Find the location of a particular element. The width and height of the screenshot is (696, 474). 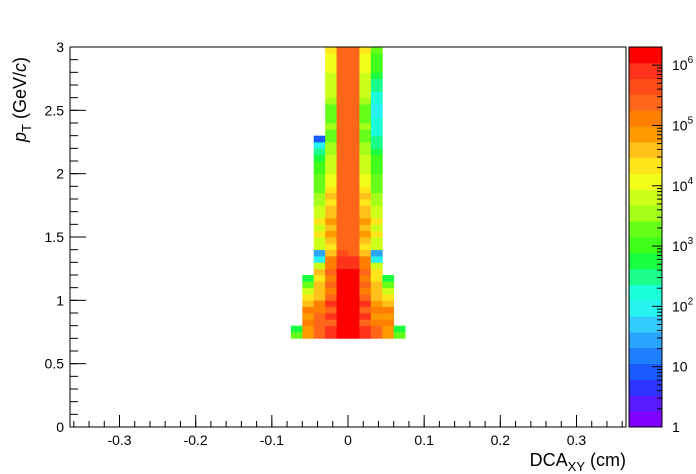

colorbar-frame is located at coordinates (645, 237).